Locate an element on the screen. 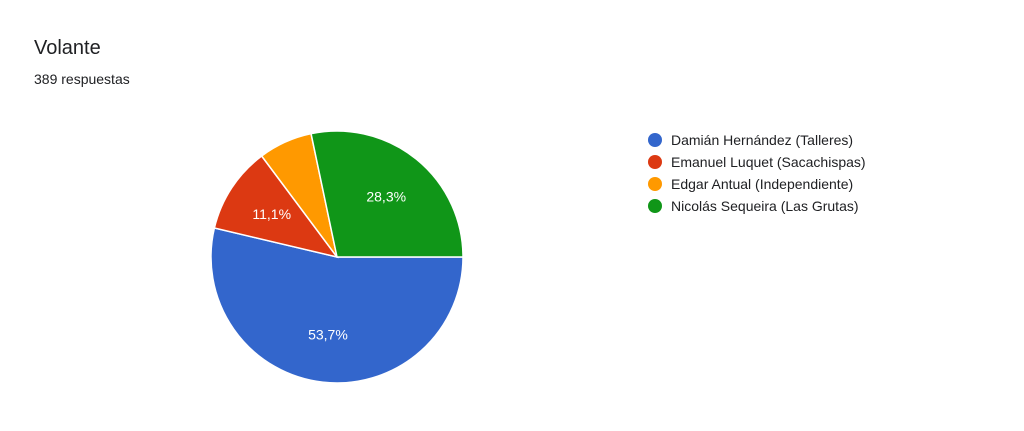 This screenshot has height=431, width=1024. legend-item: Damián Hernández (Talleres) is located at coordinates (757, 140).